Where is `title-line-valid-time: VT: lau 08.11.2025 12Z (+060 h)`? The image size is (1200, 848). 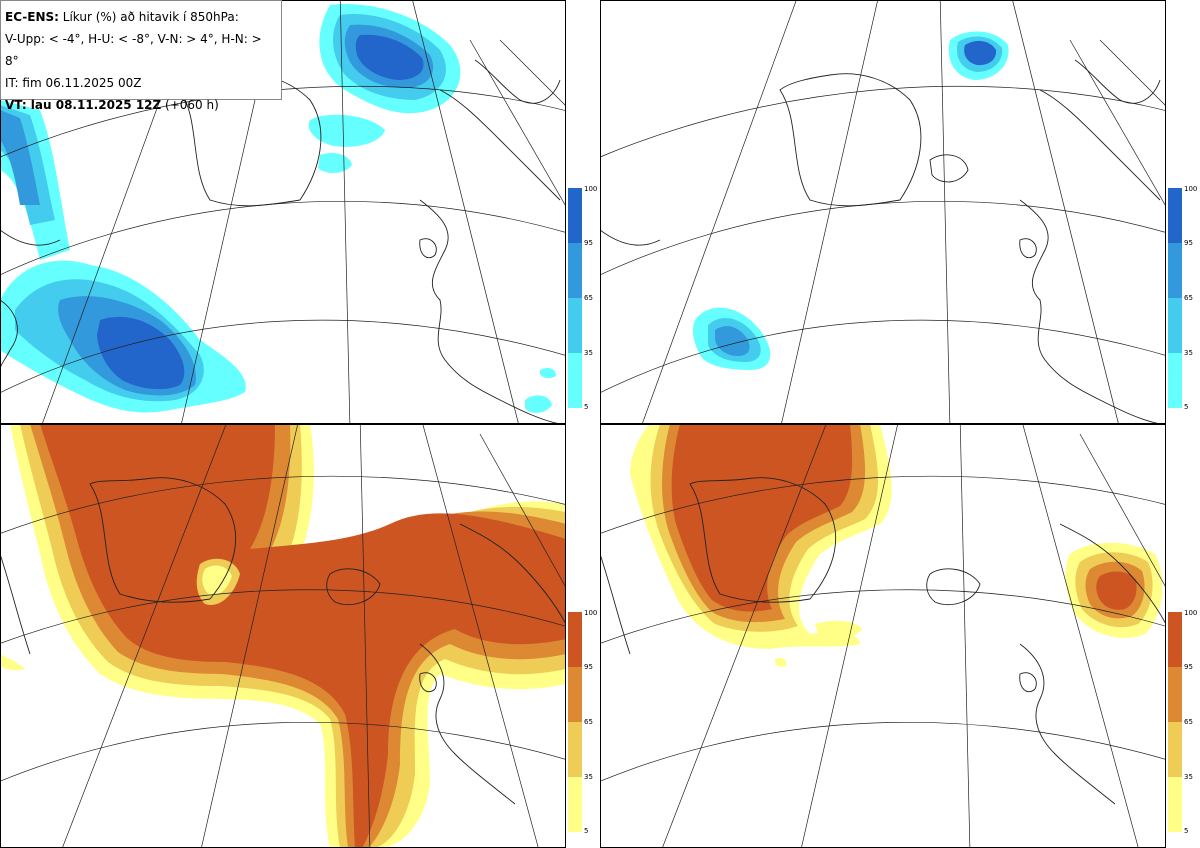
title-line-valid-time: VT: lau 08.11.2025 12Z (+060 h) is located at coordinates (141, 105).